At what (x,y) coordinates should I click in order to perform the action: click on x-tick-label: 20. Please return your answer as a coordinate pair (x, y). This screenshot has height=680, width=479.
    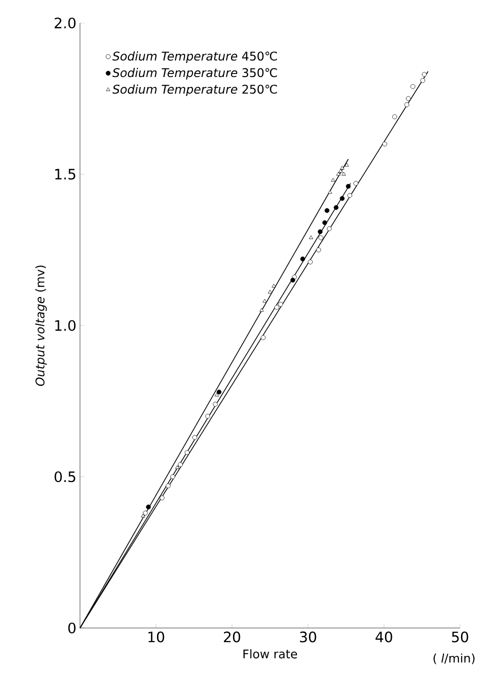
    Looking at the image, I should click on (232, 637).